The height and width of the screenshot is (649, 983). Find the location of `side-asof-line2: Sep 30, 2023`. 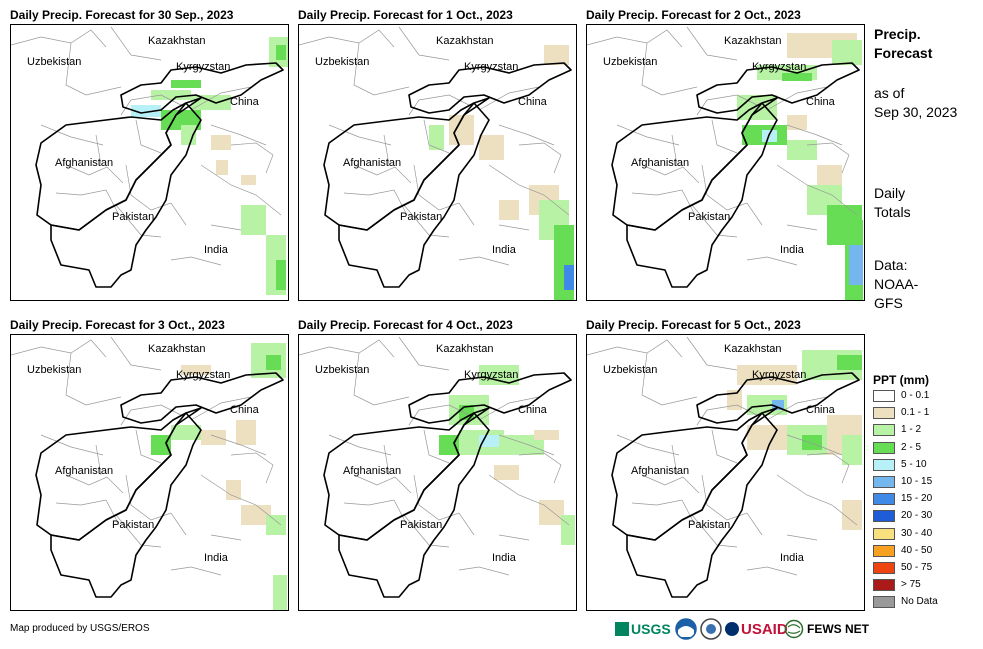

side-asof-line2: Sep 30, 2023 is located at coordinates (916, 112).